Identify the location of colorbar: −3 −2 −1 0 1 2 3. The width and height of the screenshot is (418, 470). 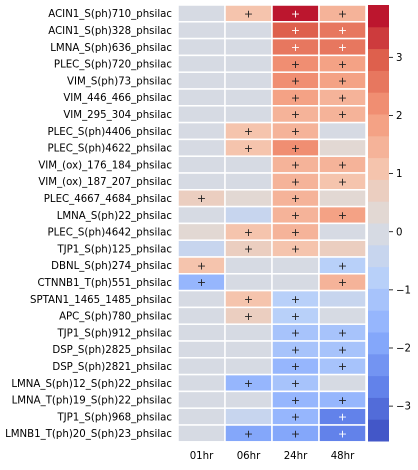
(389, 223).